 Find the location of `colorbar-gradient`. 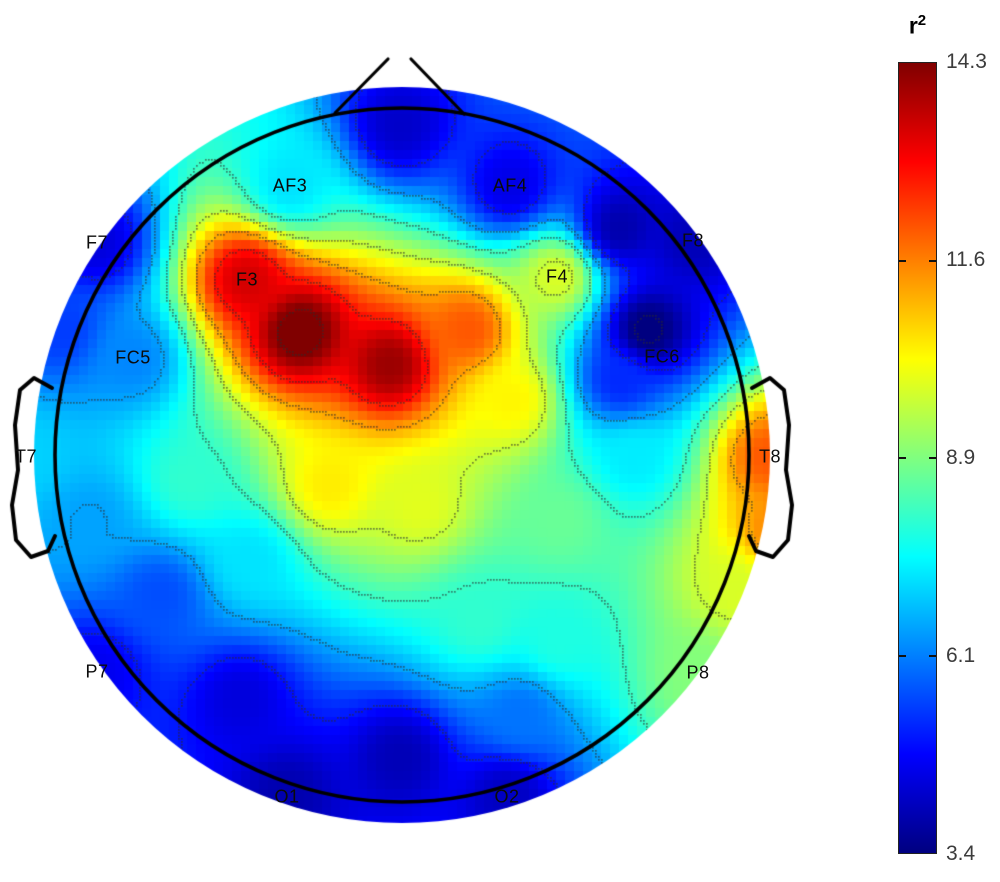

colorbar-gradient is located at coordinates (917, 458).